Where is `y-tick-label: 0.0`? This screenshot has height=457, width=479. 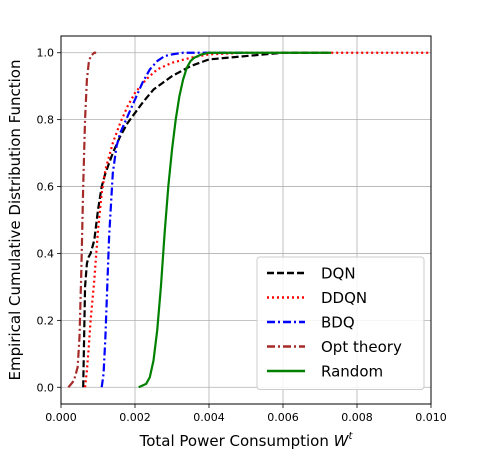
y-tick-label: 0.0 is located at coordinates (46, 387).